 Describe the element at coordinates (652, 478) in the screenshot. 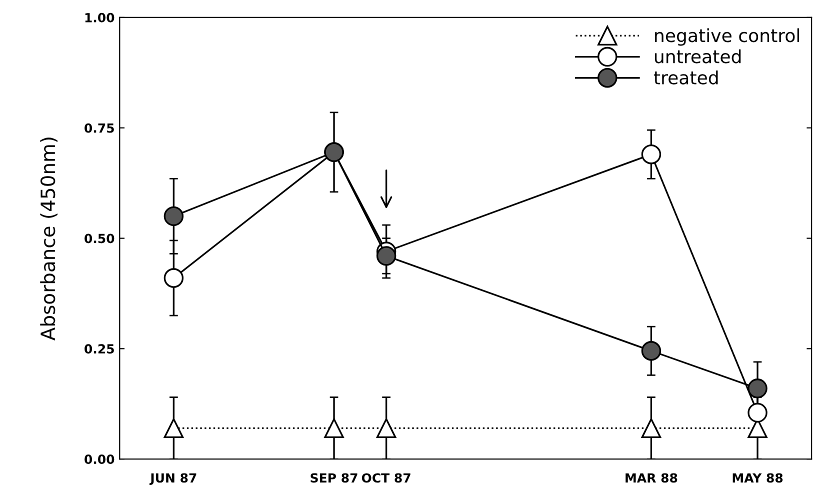

I see `x-tick-label: MAR 88` at that location.